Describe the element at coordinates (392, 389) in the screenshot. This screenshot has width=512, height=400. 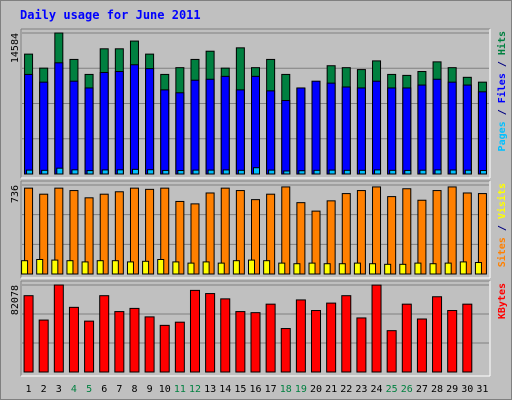
I see `x-tick-label: 25` at that location.